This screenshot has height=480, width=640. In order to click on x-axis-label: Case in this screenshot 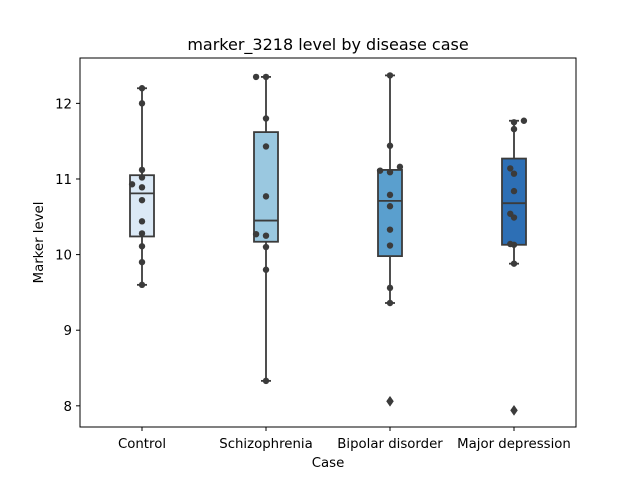, I will do `click(328, 463)`.